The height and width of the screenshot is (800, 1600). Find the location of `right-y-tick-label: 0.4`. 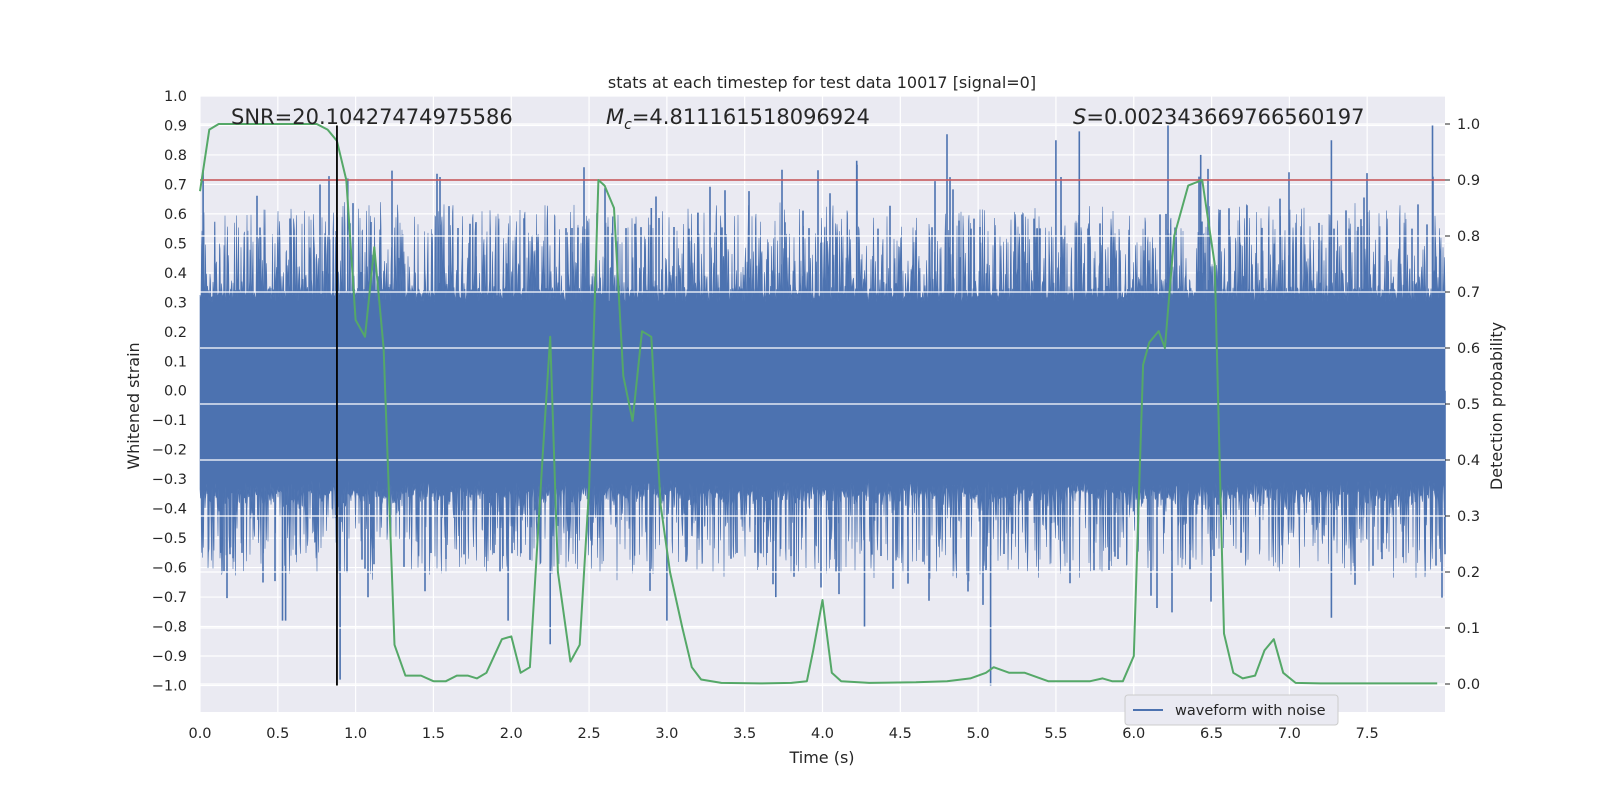

right-y-tick-label: 0.4 is located at coordinates (1468, 461).